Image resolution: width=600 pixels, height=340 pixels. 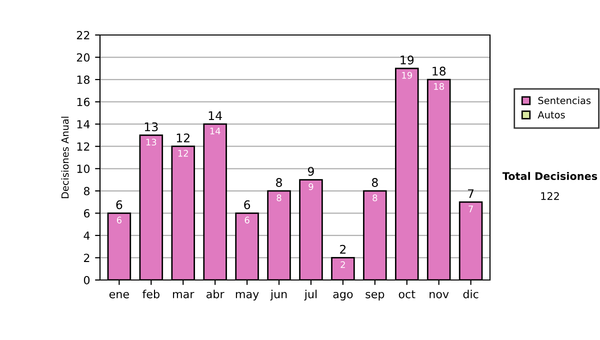 What do you see at coordinates (311, 186) in the screenshot?
I see `data-label: 9` at bounding box center [311, 186].